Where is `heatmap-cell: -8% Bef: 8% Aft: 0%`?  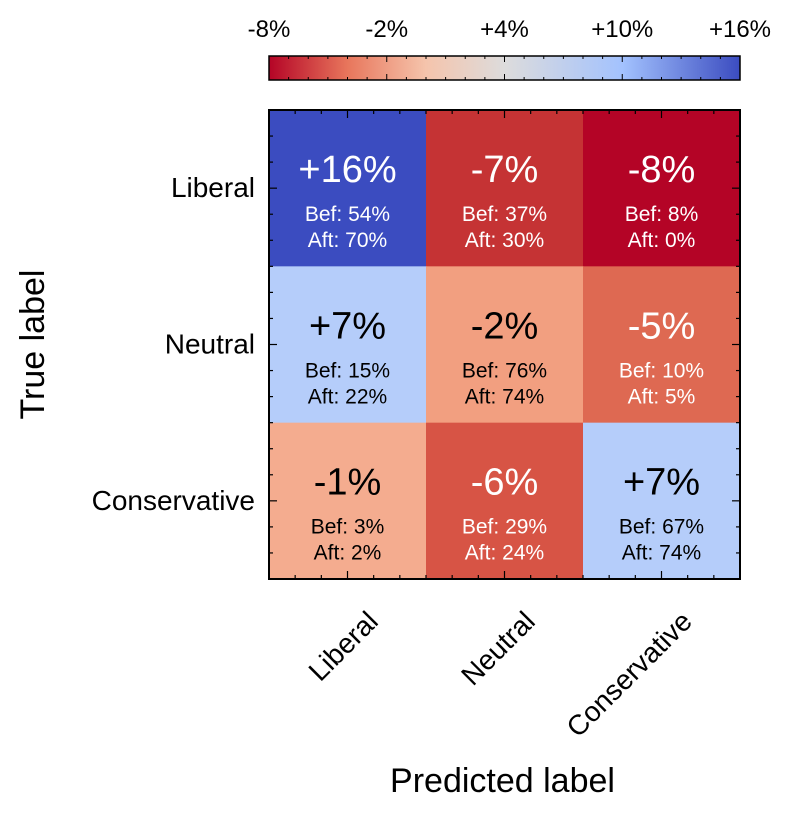
heatmap-cell: -8% Bef: 8% Aft: 0% is located at coordinates (662, 188).